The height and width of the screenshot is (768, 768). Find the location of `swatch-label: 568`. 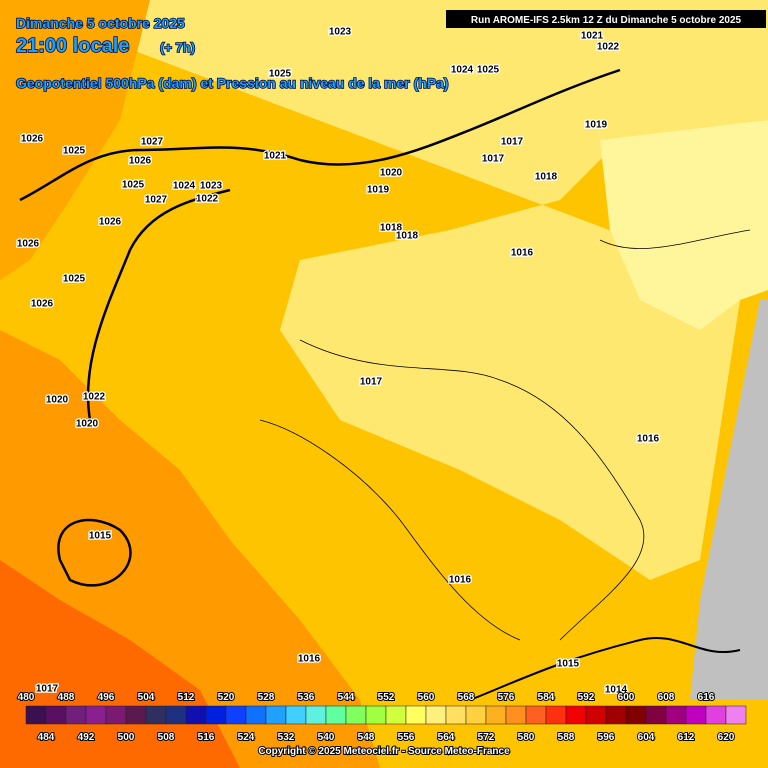

swatch-label: 568 is located at coordinates (466, 697).